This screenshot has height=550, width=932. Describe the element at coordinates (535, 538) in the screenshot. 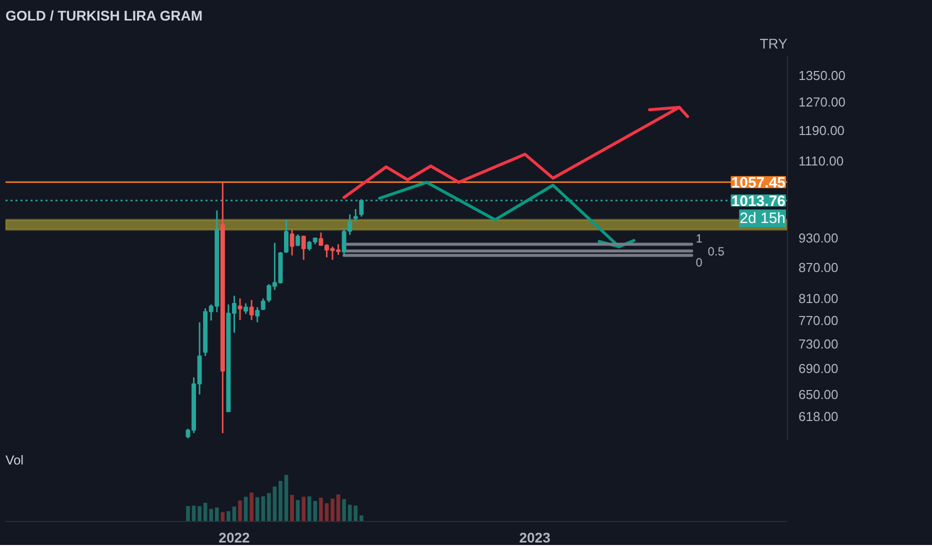

I see `x-tick-label: 2023` at that location.